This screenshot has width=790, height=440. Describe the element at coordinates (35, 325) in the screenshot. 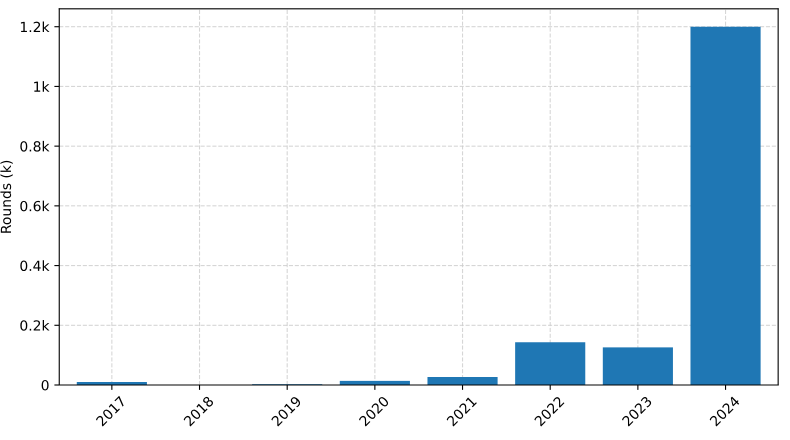

I see `y-tick-label: 0.2k` at that location.